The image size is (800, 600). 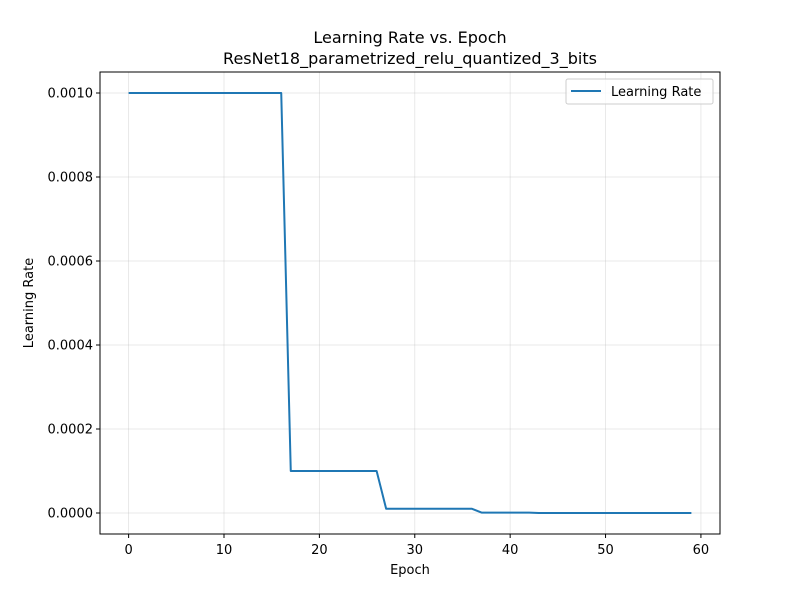 What do you see at coordinates (71, 178) in the screenshot?
I see `y-tick-label: 0.0008` at bounding box center [71, 178].